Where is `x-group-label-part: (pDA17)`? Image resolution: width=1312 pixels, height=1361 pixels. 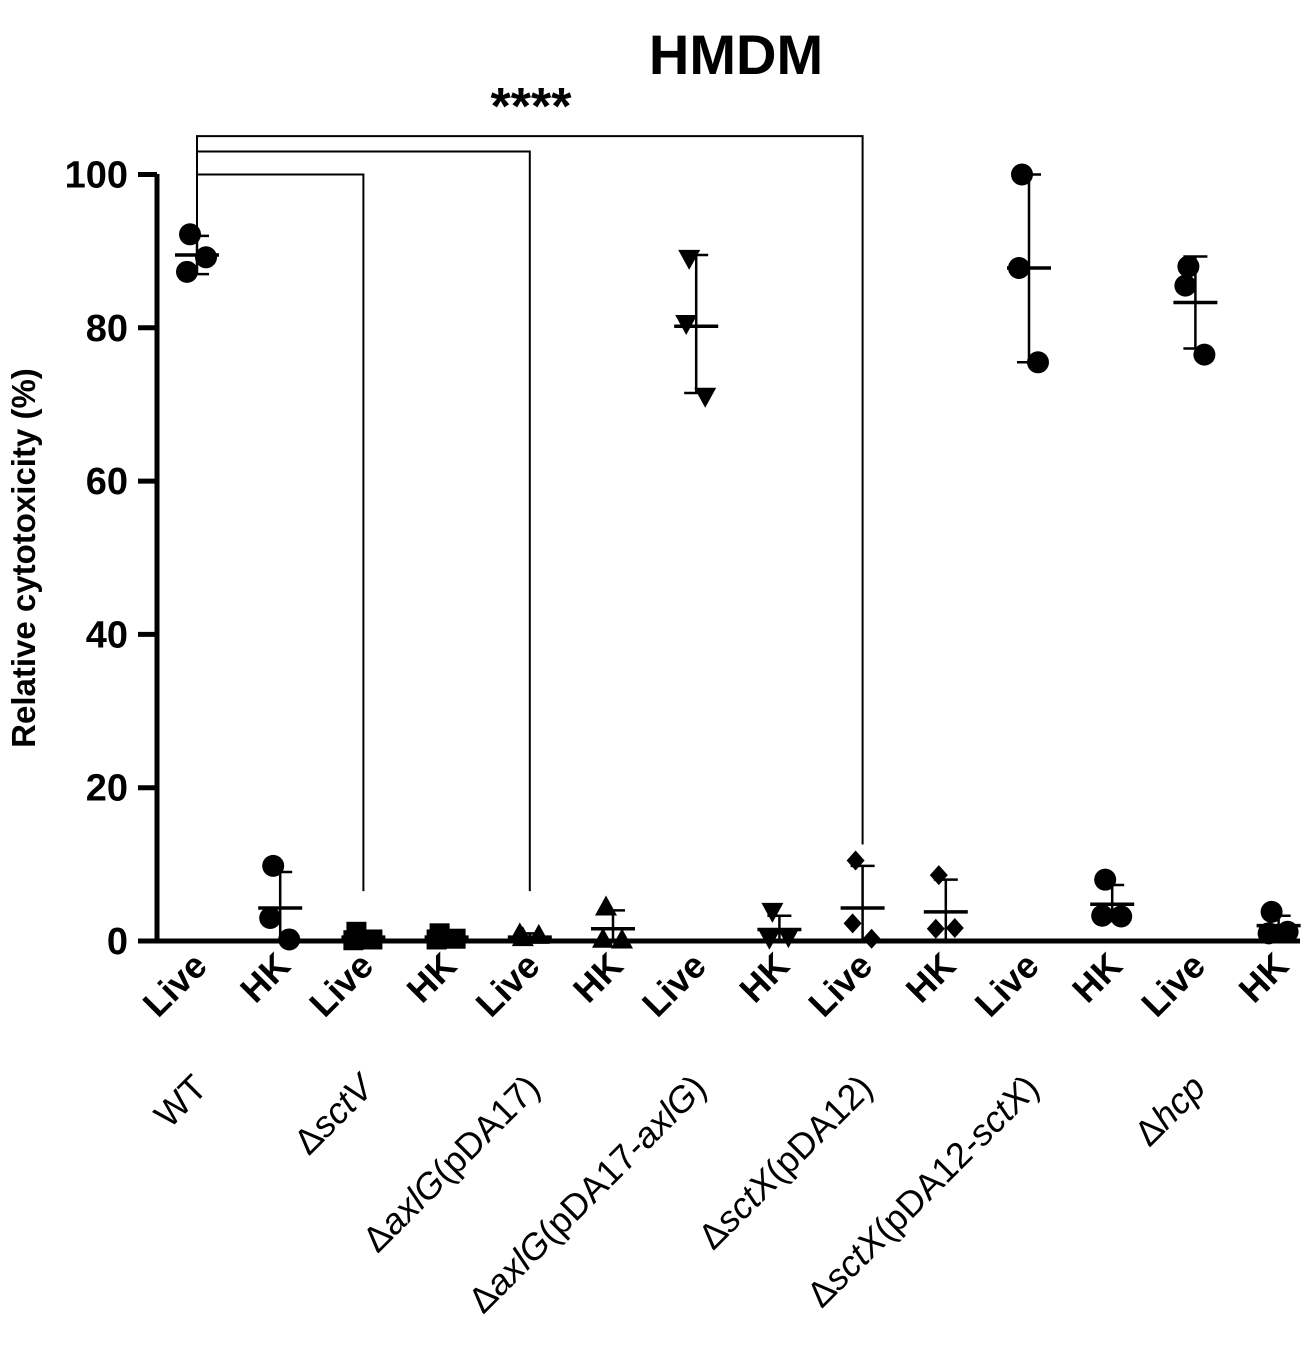
x-group-label-part: (pDA17) is located at coordinates (486, 1129).